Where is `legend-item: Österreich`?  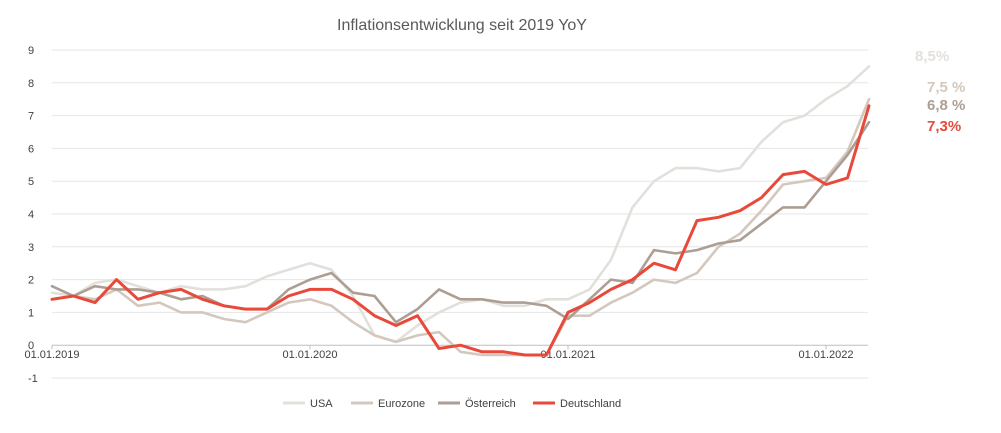
legend-item: Österreich is located at coordinates (490, 404).